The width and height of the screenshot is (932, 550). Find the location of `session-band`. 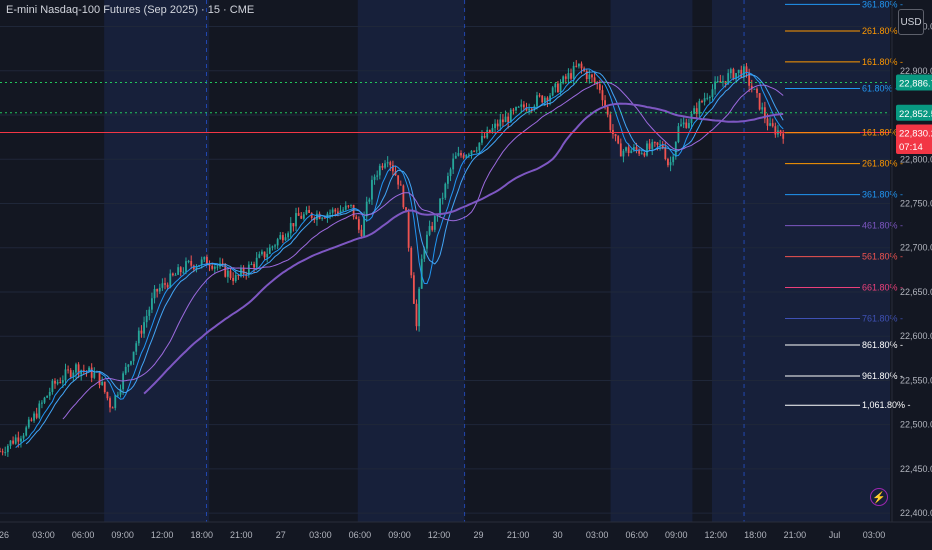

session-band is located at coordinates (702, 261).